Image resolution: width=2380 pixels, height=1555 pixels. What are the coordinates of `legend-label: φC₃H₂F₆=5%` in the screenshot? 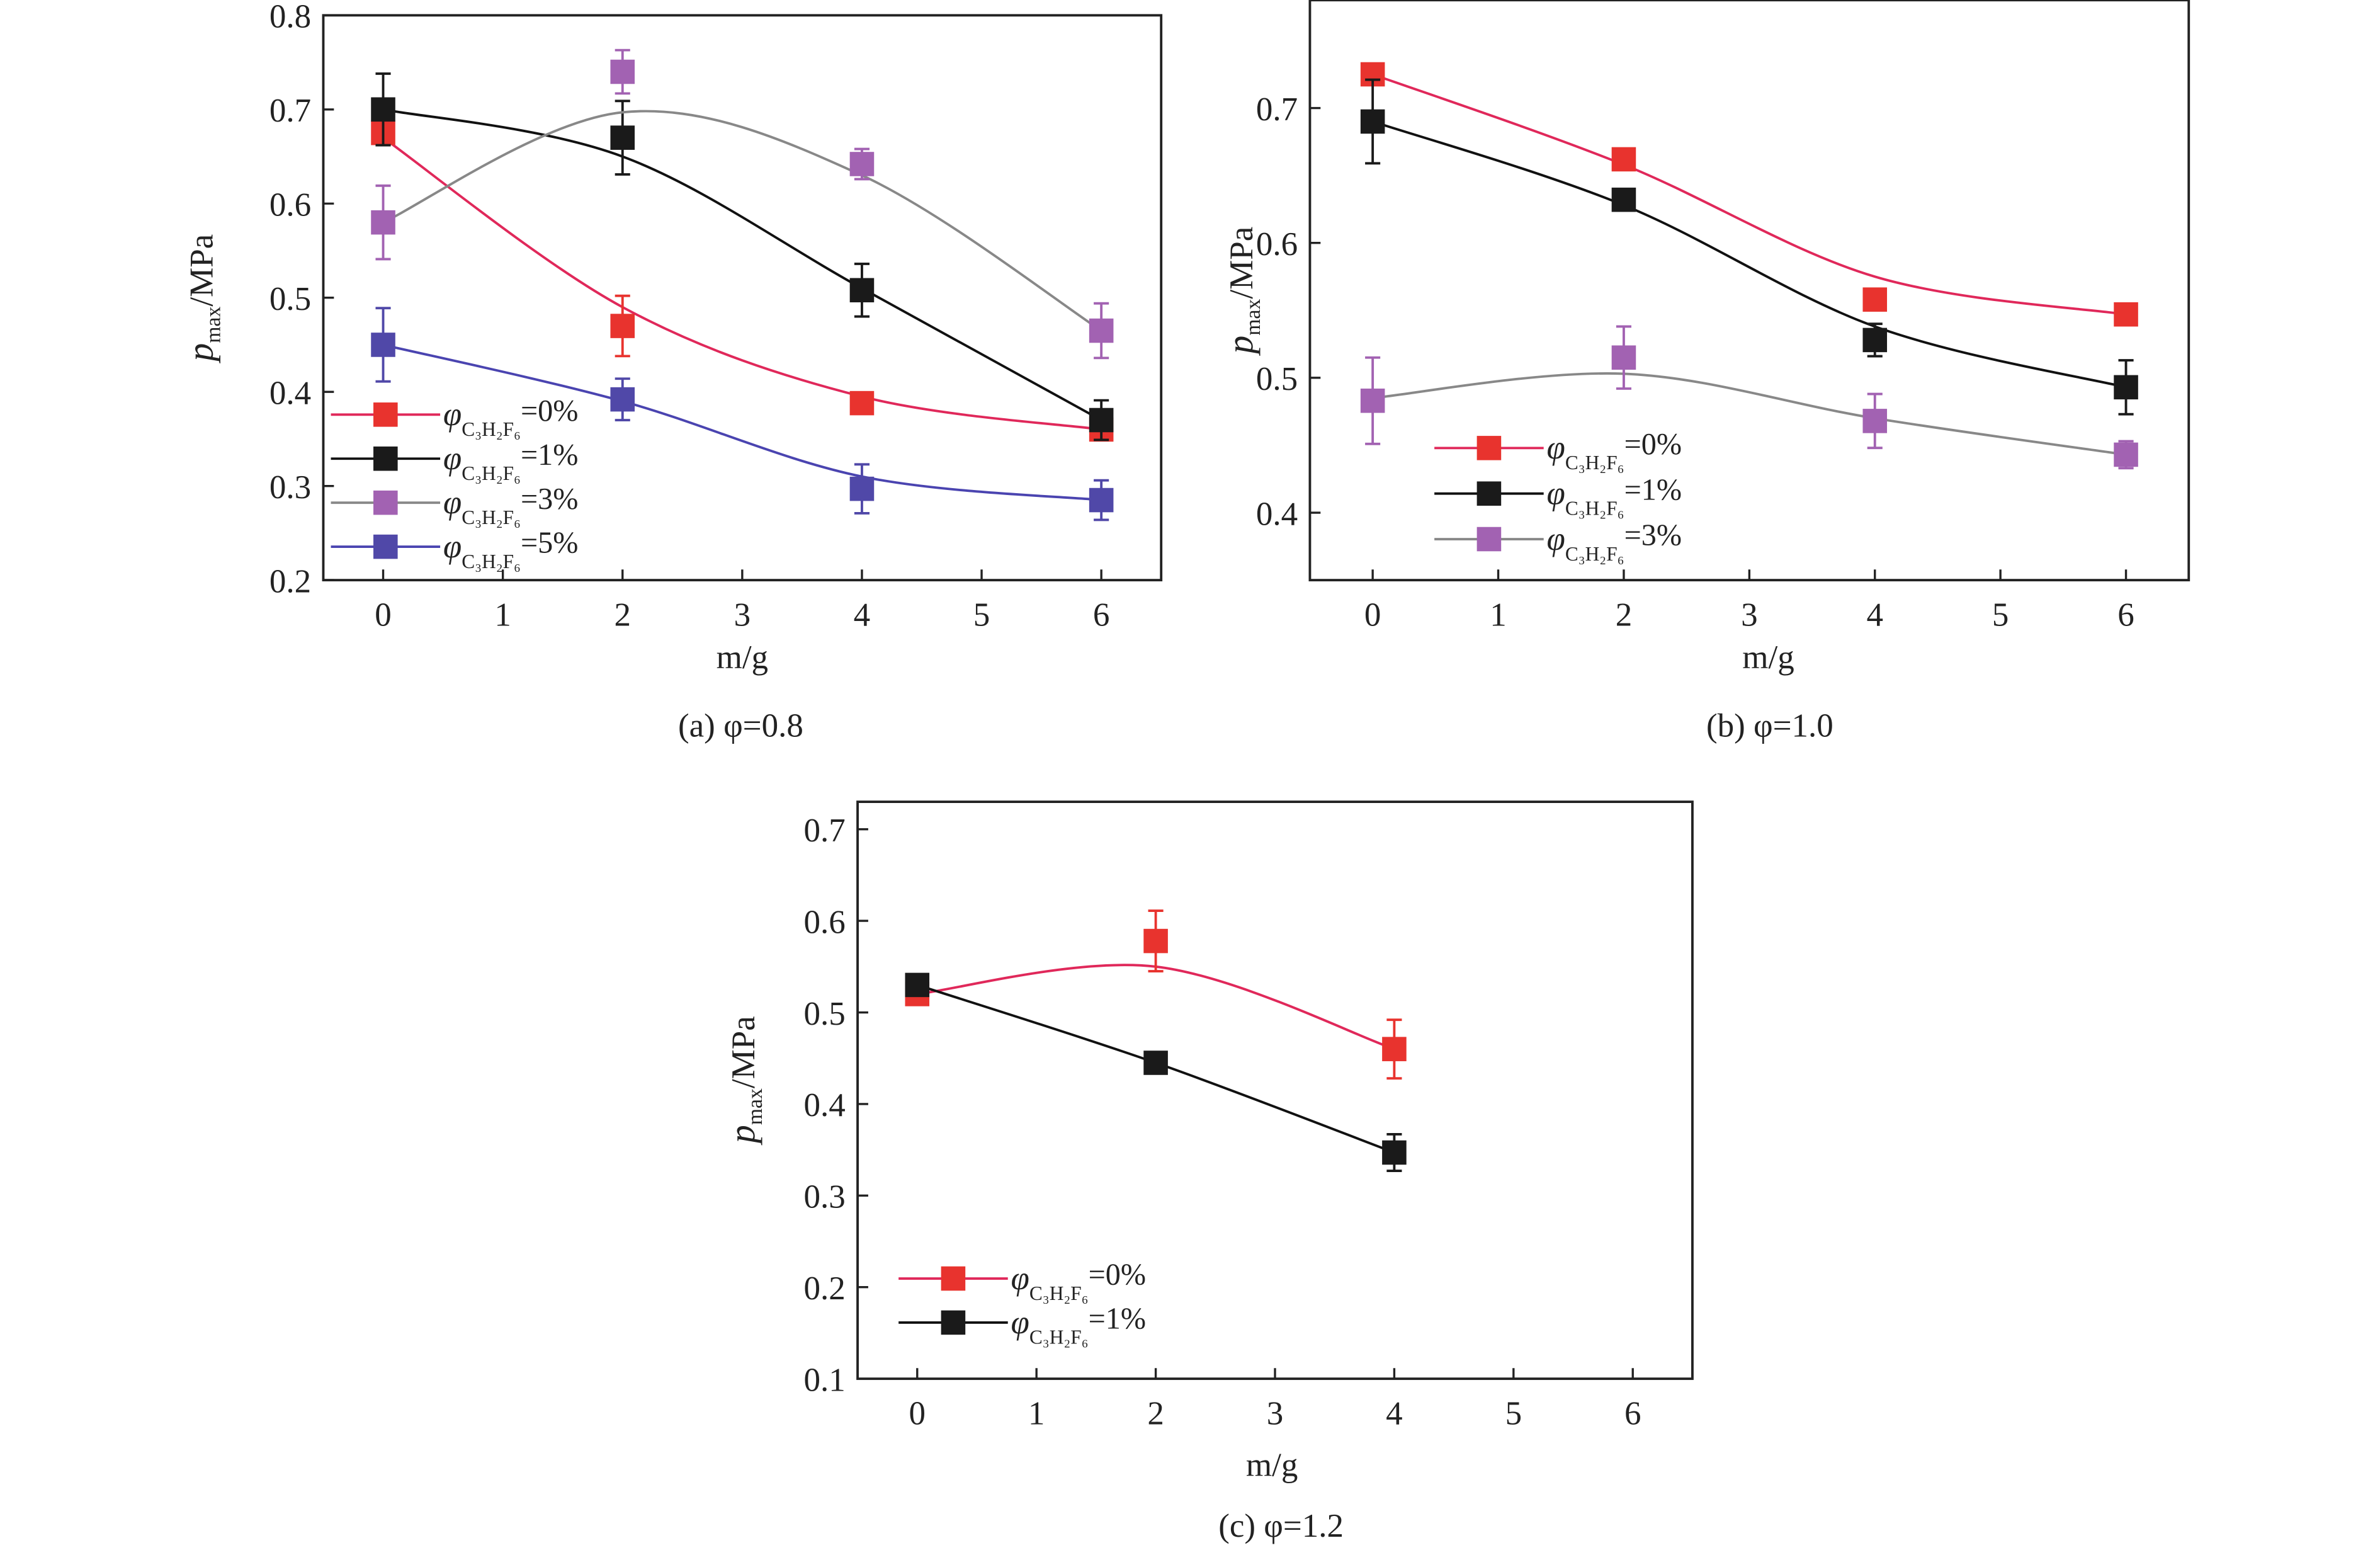 It's located at (511, 549).